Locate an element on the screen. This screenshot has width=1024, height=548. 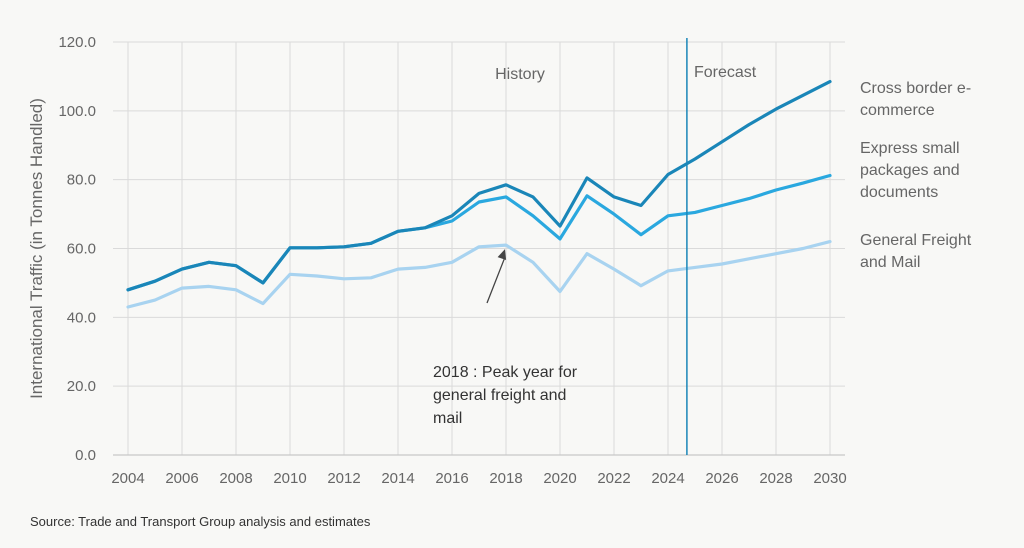
forecast-label: Forecast is located at coordinates (725, 72).